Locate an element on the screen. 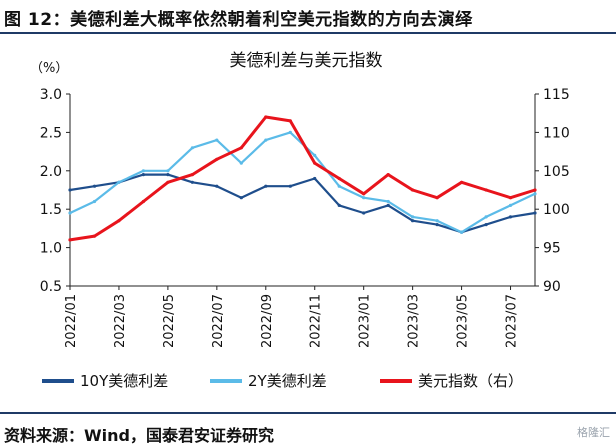 This screenshot has height=448, width=616. x-tick-label: 2022/01 is located at coordinates (71, 321).